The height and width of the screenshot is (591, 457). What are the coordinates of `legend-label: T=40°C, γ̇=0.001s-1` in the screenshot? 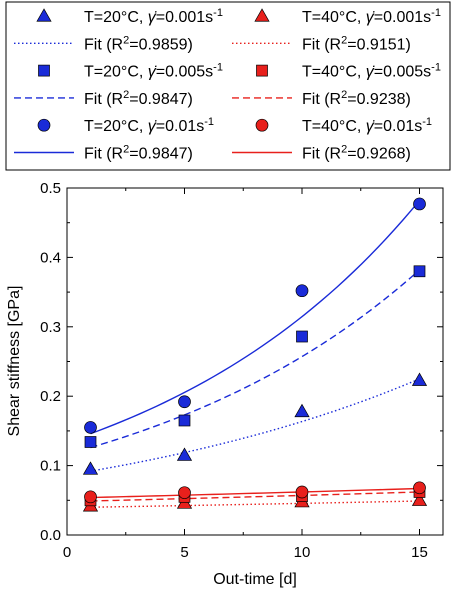 It's located at (371, 16).